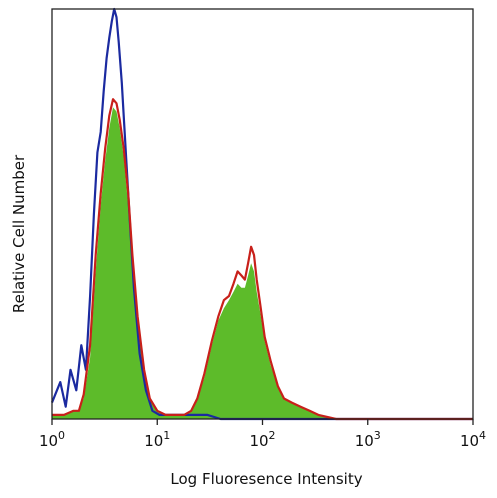 This screenshot has width=497, height=498. Describe the element at coordinates (266, 479) in the screenshot. I see `x-axis-title: Log Fluoresence Intensity` at that location.